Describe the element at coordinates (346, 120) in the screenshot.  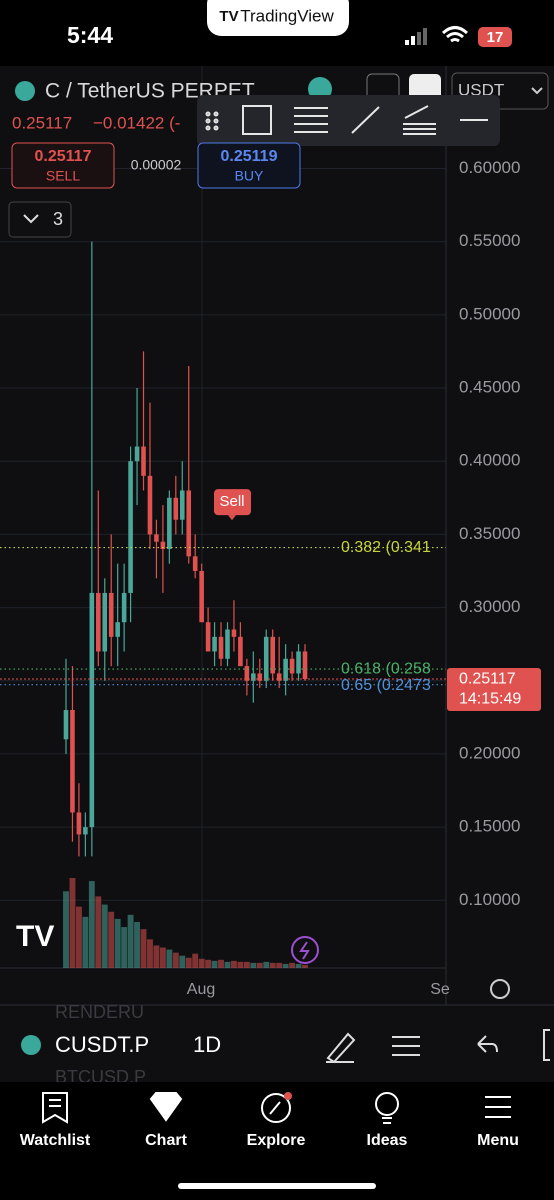
I see `drawing-tools` at that location.